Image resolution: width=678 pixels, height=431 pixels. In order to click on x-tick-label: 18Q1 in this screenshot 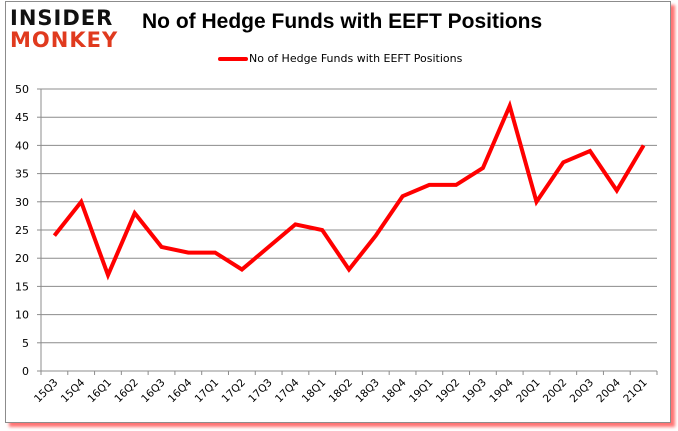, I will do `click(314, 391)`.